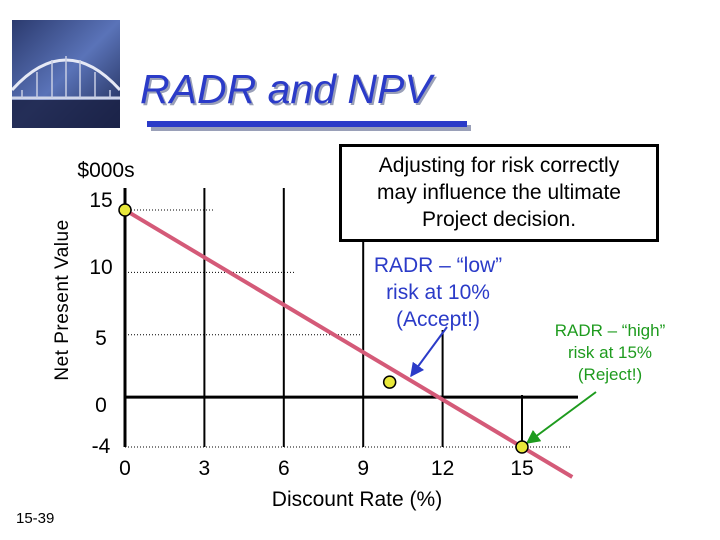 This screenshot has width=720, height=540. I want to click on x-axis-title: Discount Rate (%), so click(357, 499).